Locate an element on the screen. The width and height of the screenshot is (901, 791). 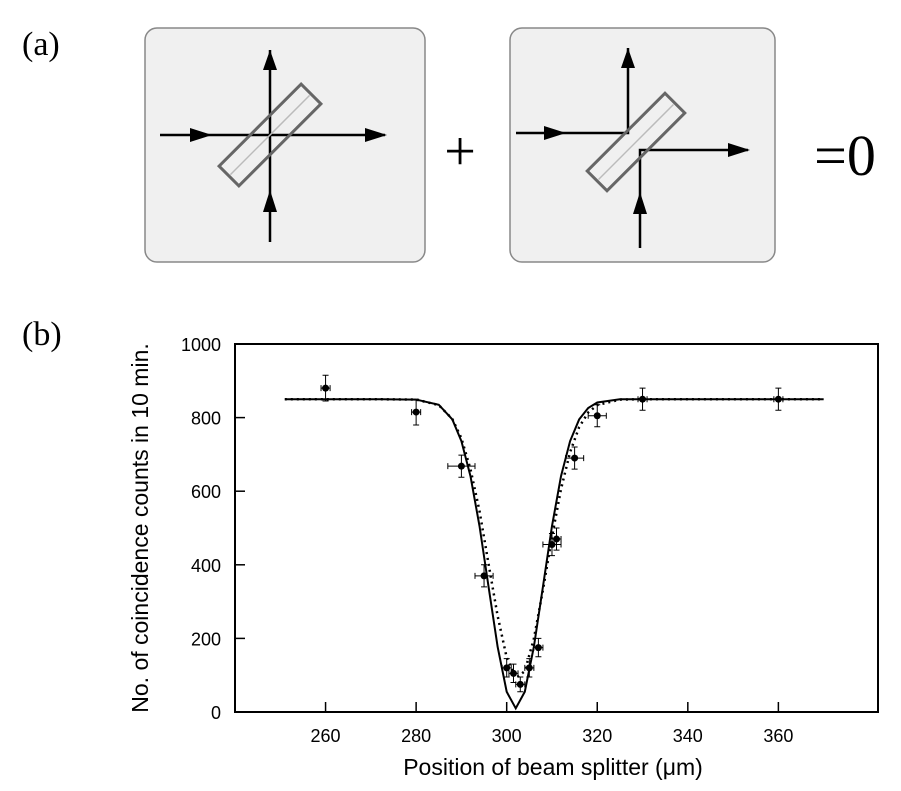
y-tick-label: 200 is located at coordinates (206, 639).